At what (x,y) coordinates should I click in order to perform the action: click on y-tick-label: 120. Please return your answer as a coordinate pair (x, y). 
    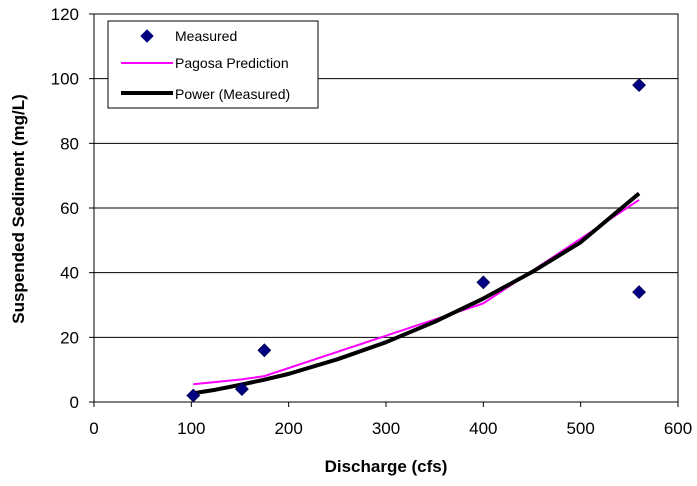
    Looking at the image, I should click on (65, 14).